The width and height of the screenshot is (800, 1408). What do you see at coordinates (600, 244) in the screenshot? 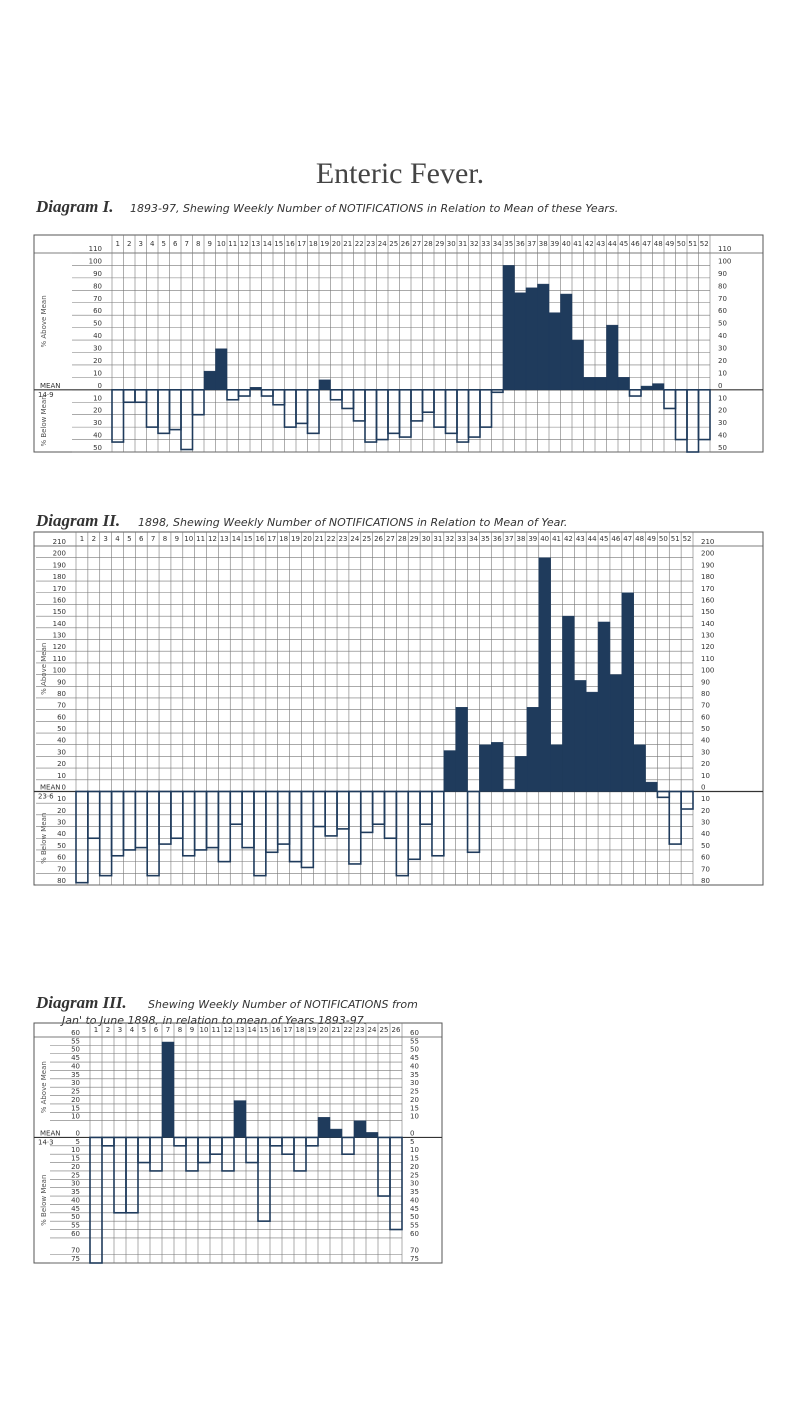
I see `week-label: 43` at bounding box center [600, 244].